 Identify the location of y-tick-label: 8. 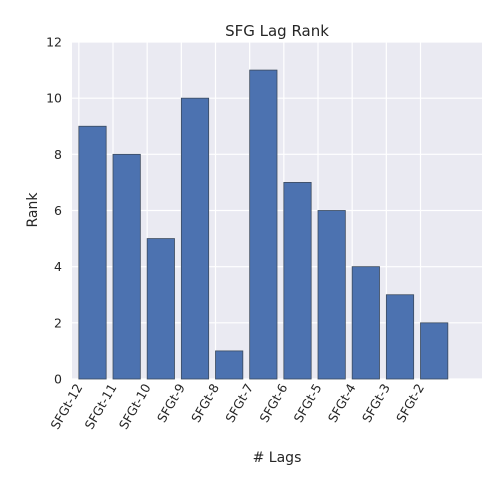
(58, 154).